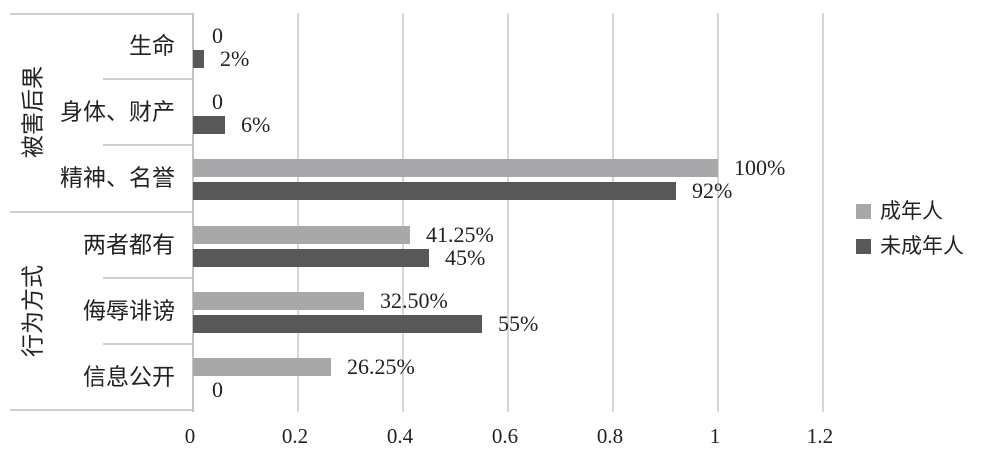  What do you see at coordinates (235, 58) in the screenshot?
I see `data-label-1-0: 2%` at bounding box center [235, 58].